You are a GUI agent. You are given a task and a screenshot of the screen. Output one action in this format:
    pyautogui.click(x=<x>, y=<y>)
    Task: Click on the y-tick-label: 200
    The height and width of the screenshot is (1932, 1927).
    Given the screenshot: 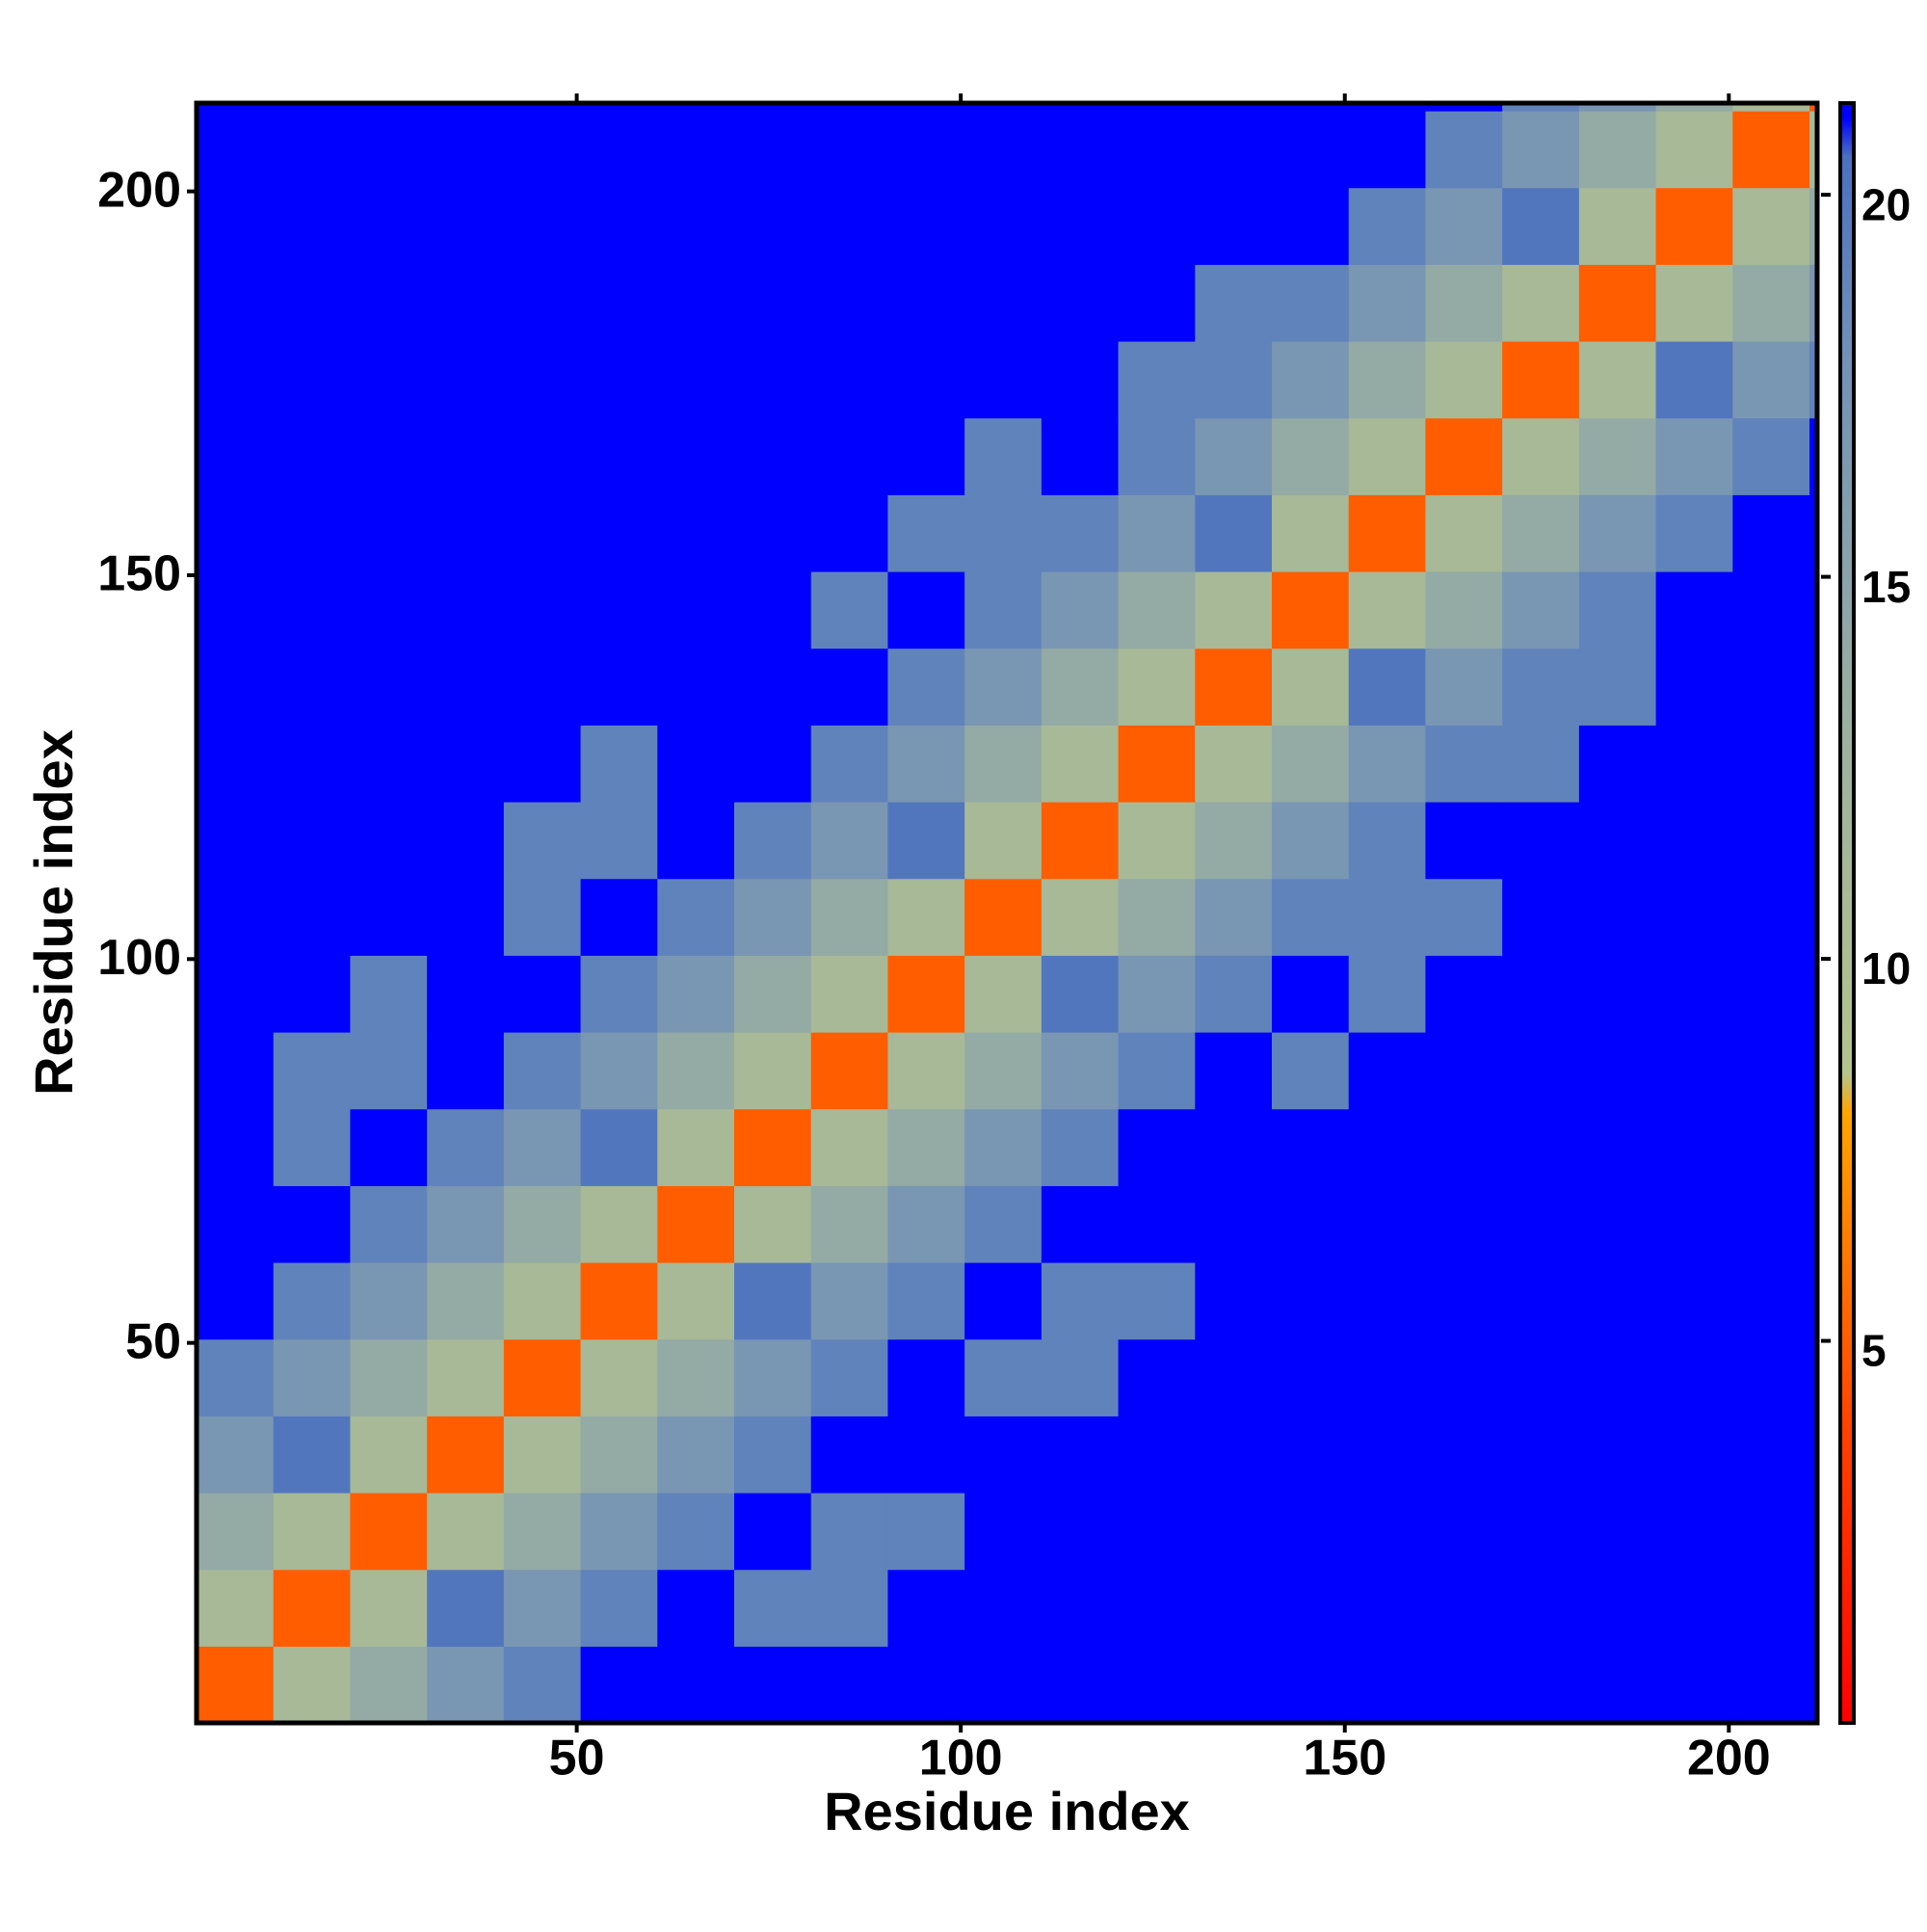 What is the action you would take?
    pyautogui.click(x=139, y=190)
    